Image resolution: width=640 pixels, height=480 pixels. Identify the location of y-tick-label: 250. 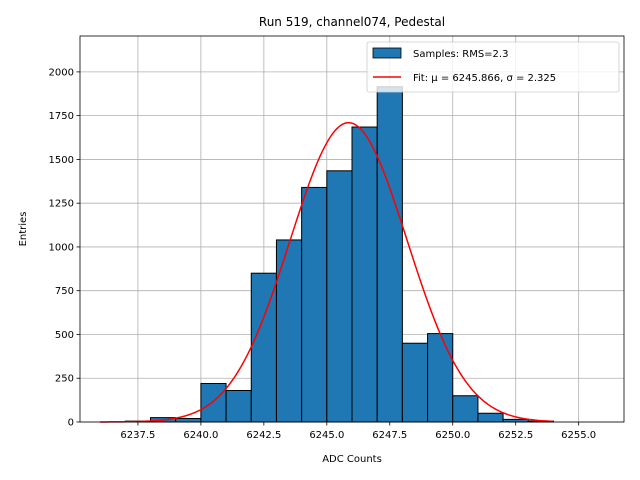
(64, 379).